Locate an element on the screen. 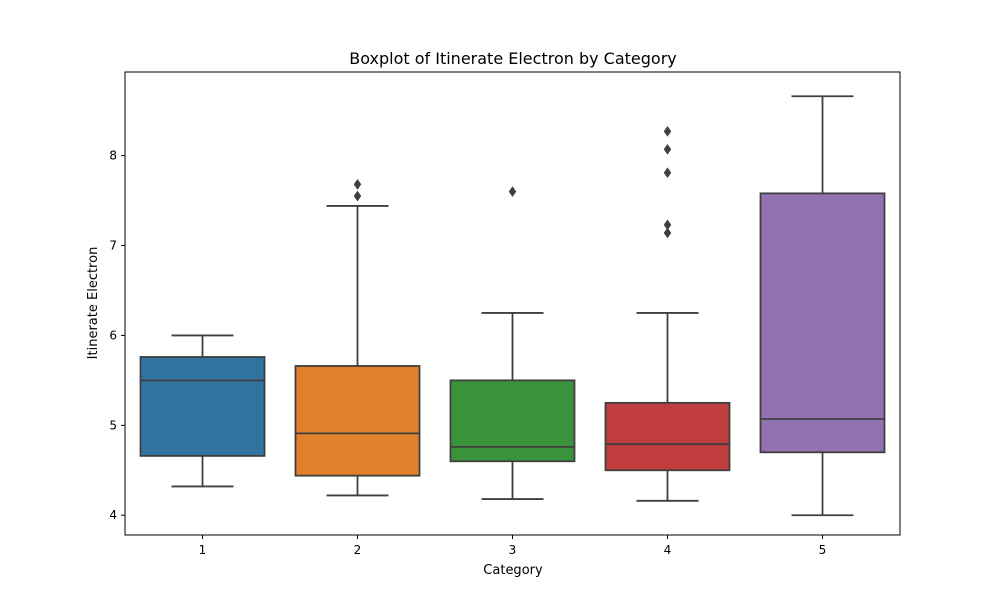  x-axis-label: Category is located at coordinates (513, 570).